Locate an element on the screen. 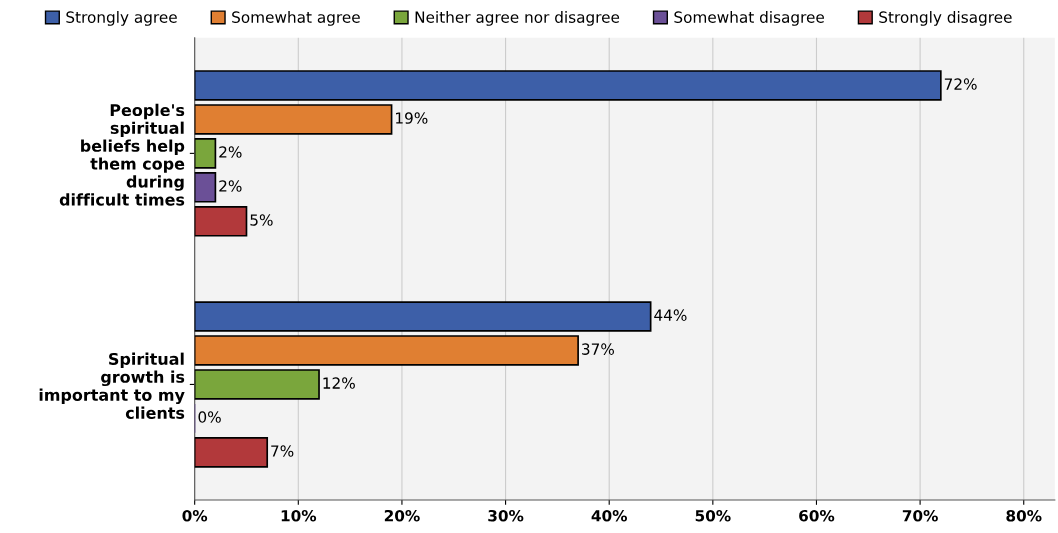  x-tick-label: 50% is located at coordinates (713, 515).